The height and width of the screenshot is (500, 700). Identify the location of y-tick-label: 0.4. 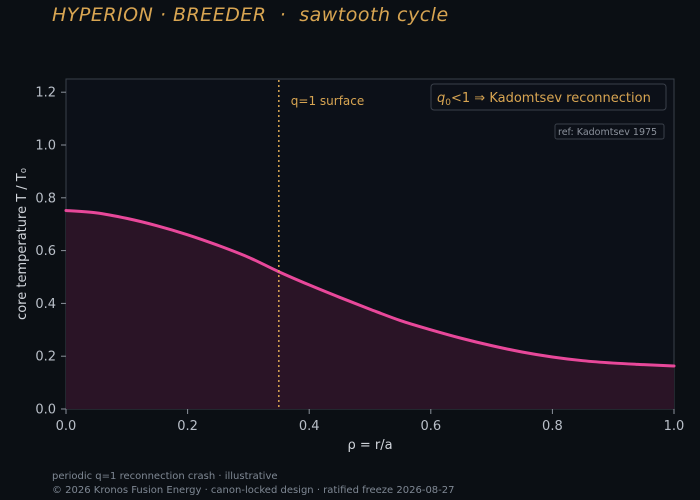
(45, 304).